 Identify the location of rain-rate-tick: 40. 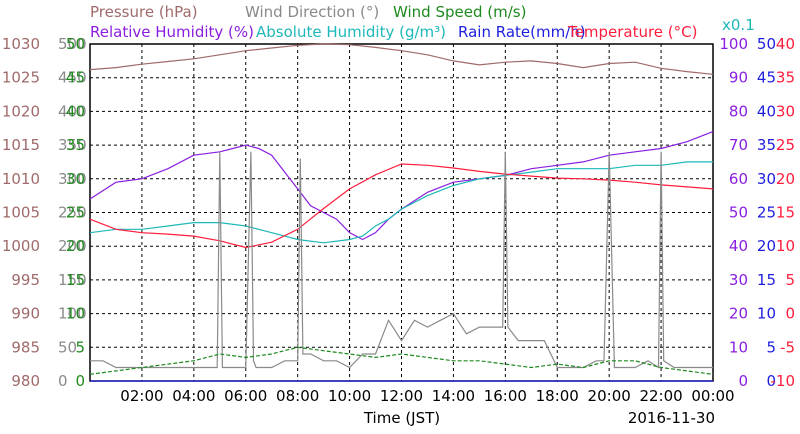
(766, 111).